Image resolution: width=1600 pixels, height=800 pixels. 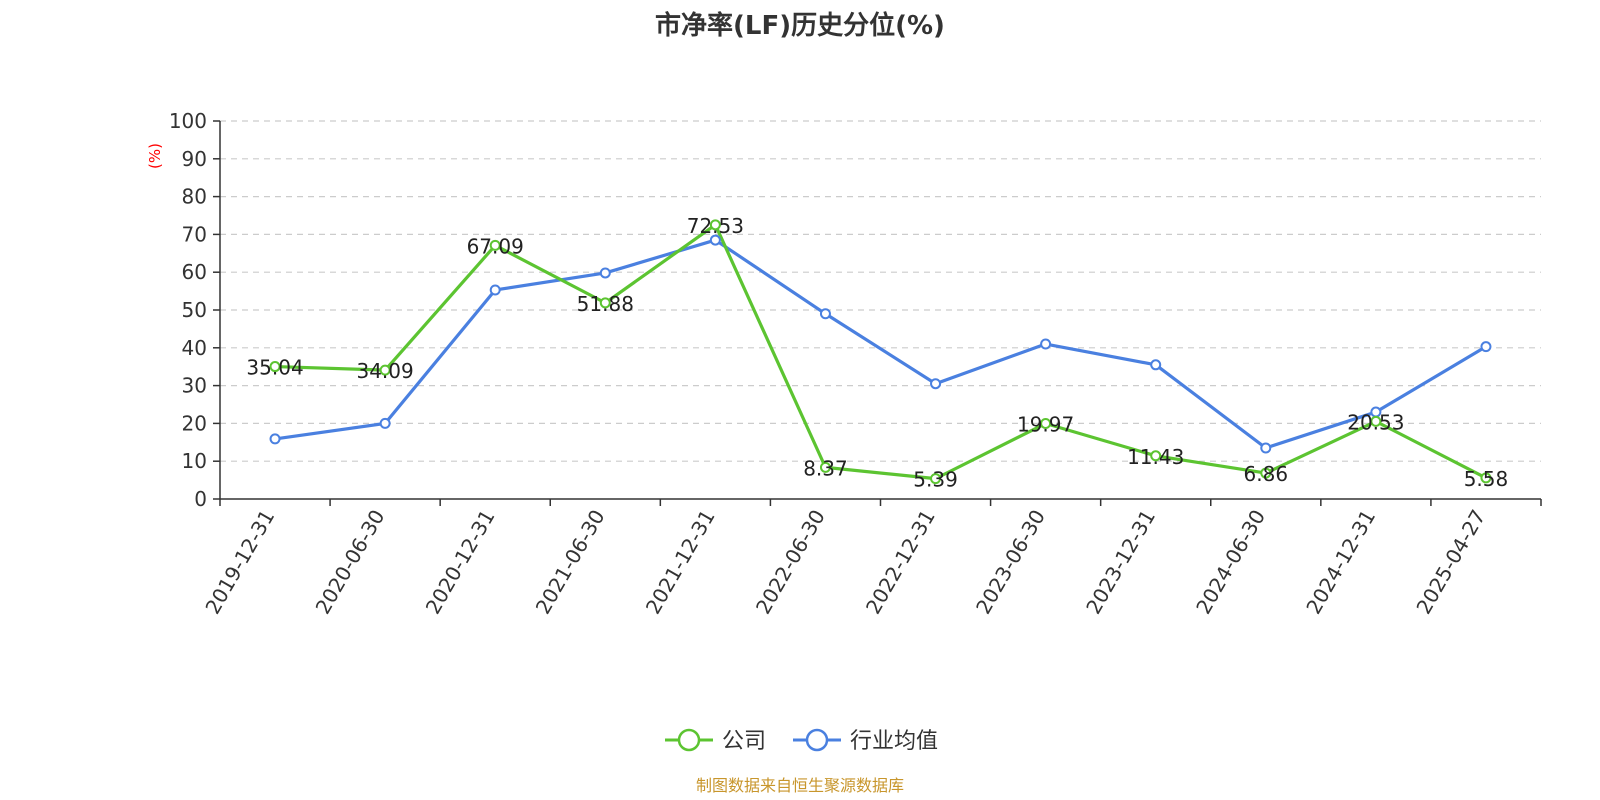 I want to click on x-tick-label: 2022-06-30, so click(x=790, y=562).